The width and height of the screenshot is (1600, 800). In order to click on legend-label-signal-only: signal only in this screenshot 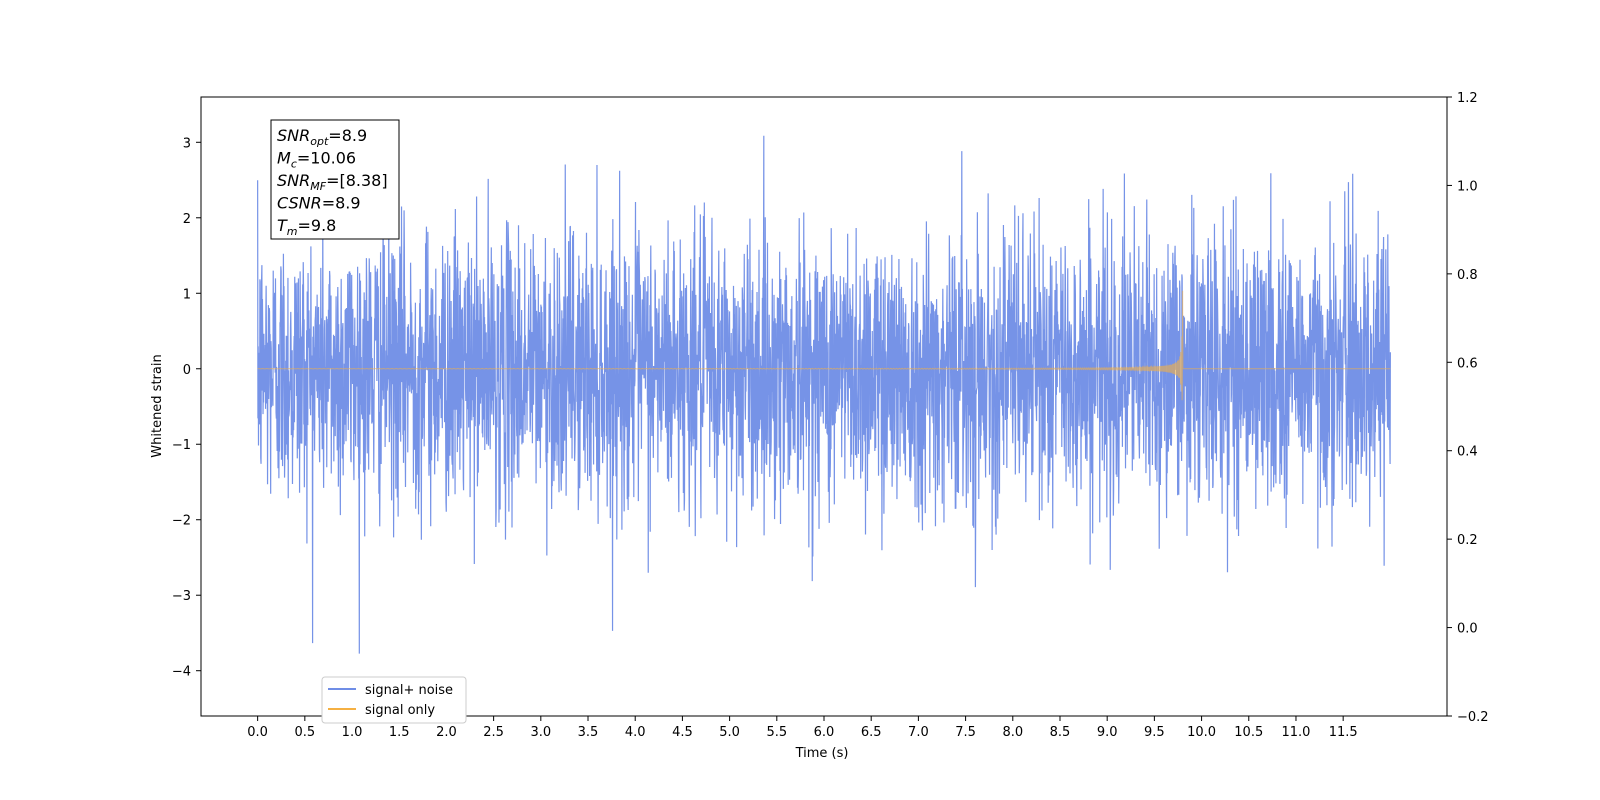, I will do `click(400, 710)`.